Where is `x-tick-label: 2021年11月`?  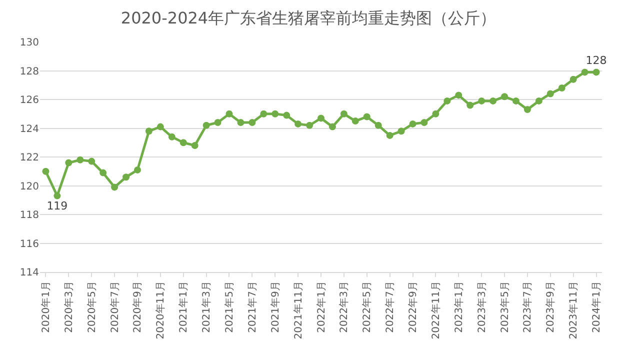 x-tick-label: 2021年11月 is located at coordinates (298, 310).